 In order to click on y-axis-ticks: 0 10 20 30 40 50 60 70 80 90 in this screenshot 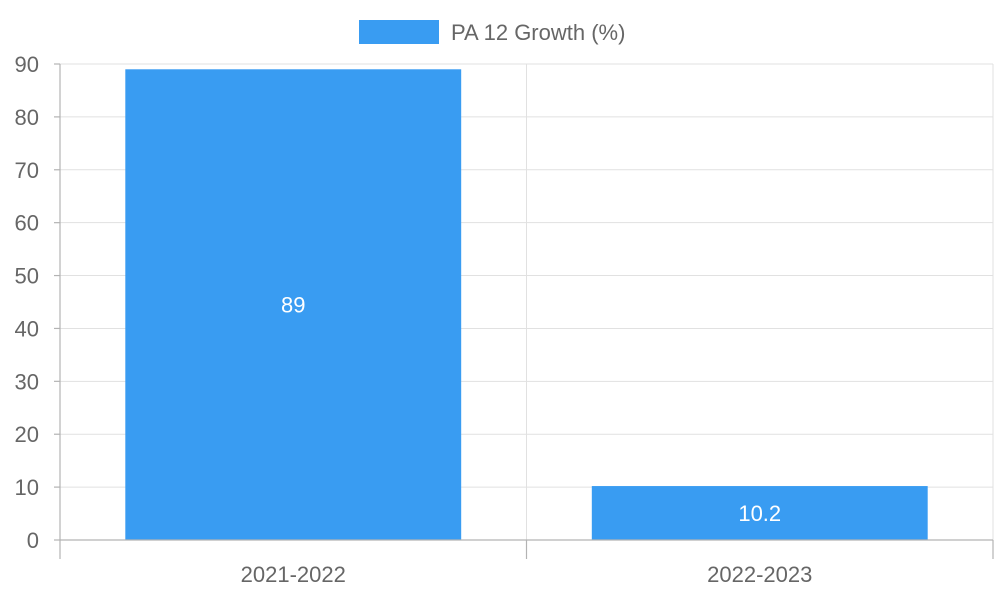, I will do `click(37, 302)`.